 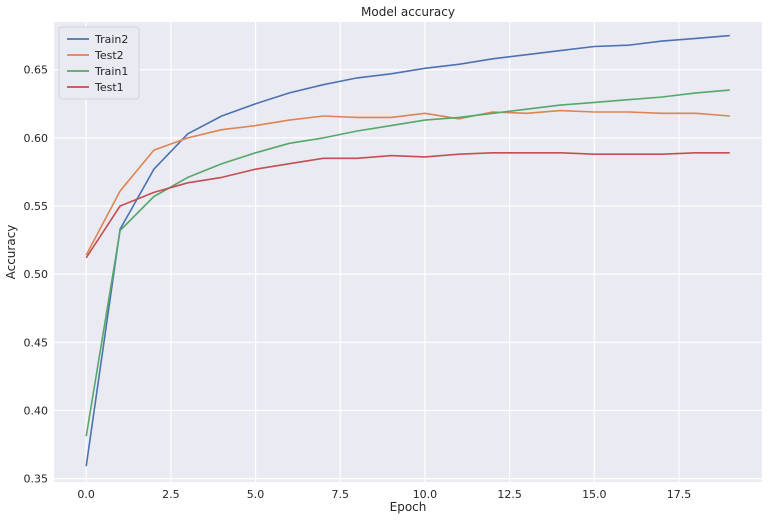 What do you see at coordinates (384, 494) in the screenshot?
I see `x-axis-ticks: 0.0 2.5 5.0 7.5 10.0 12.5 15.0 17.5` at bounding box center [384, 494].